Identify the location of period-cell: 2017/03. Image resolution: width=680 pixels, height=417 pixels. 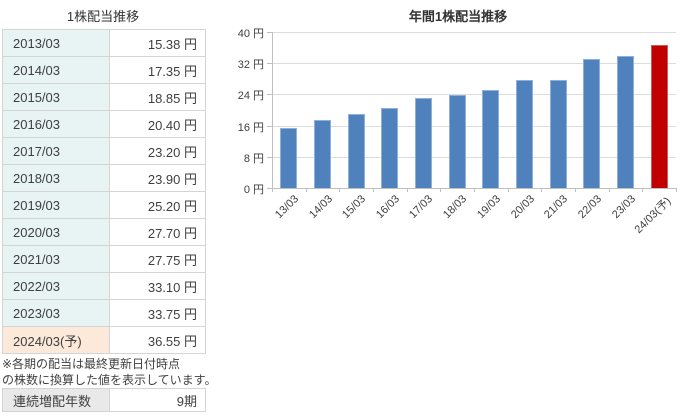
(56, 151).